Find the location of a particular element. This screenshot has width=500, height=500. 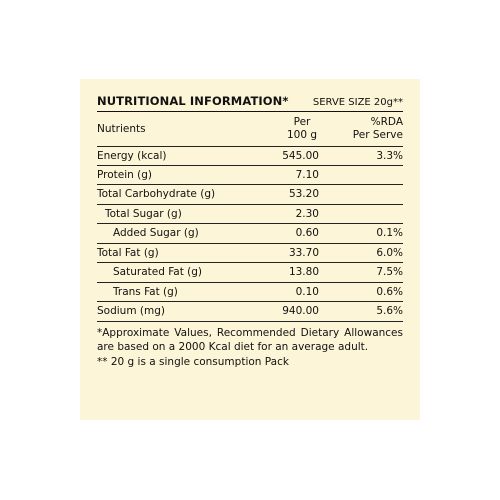

nutrient-name: Total Fat (g) is located at coordinates (128, 252).